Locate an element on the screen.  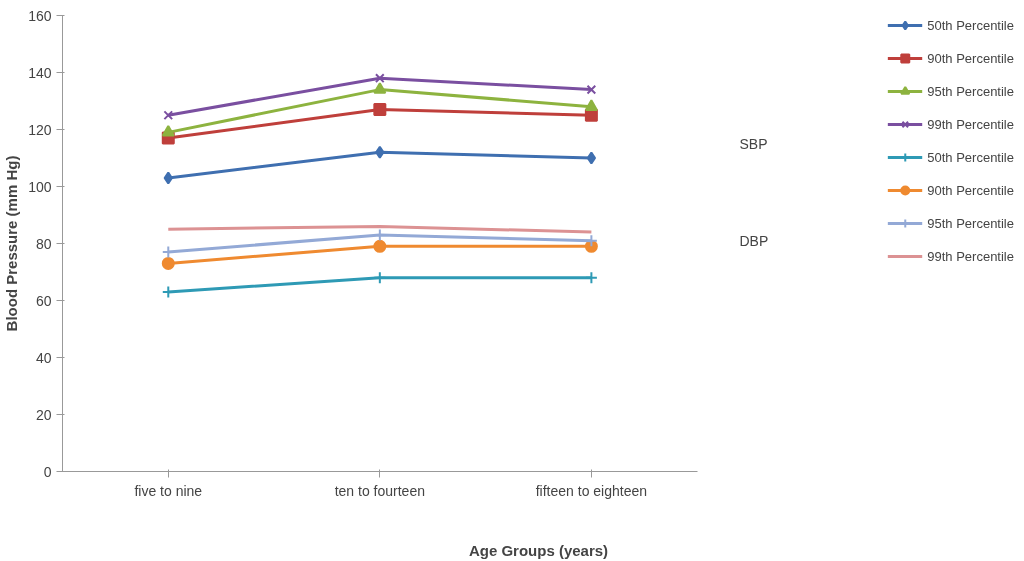
y-tick-label: 100 is located at coordinates (40, 186).